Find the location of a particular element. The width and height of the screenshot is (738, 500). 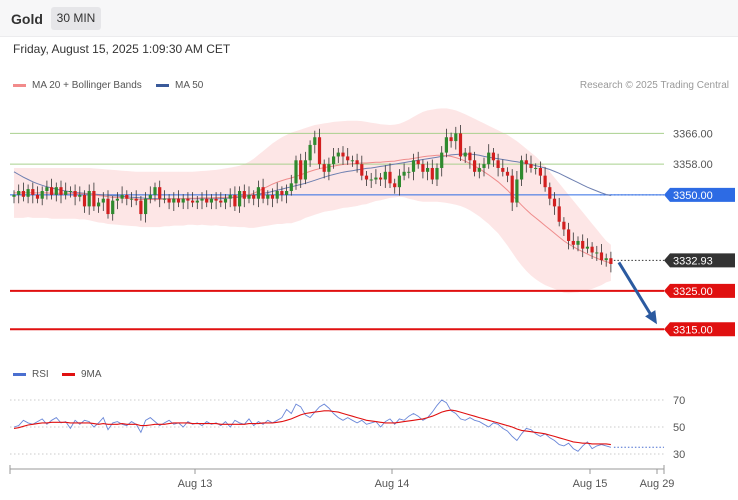

time-label-Aug-15: Aug 15 is located at coordinates (590, 484).